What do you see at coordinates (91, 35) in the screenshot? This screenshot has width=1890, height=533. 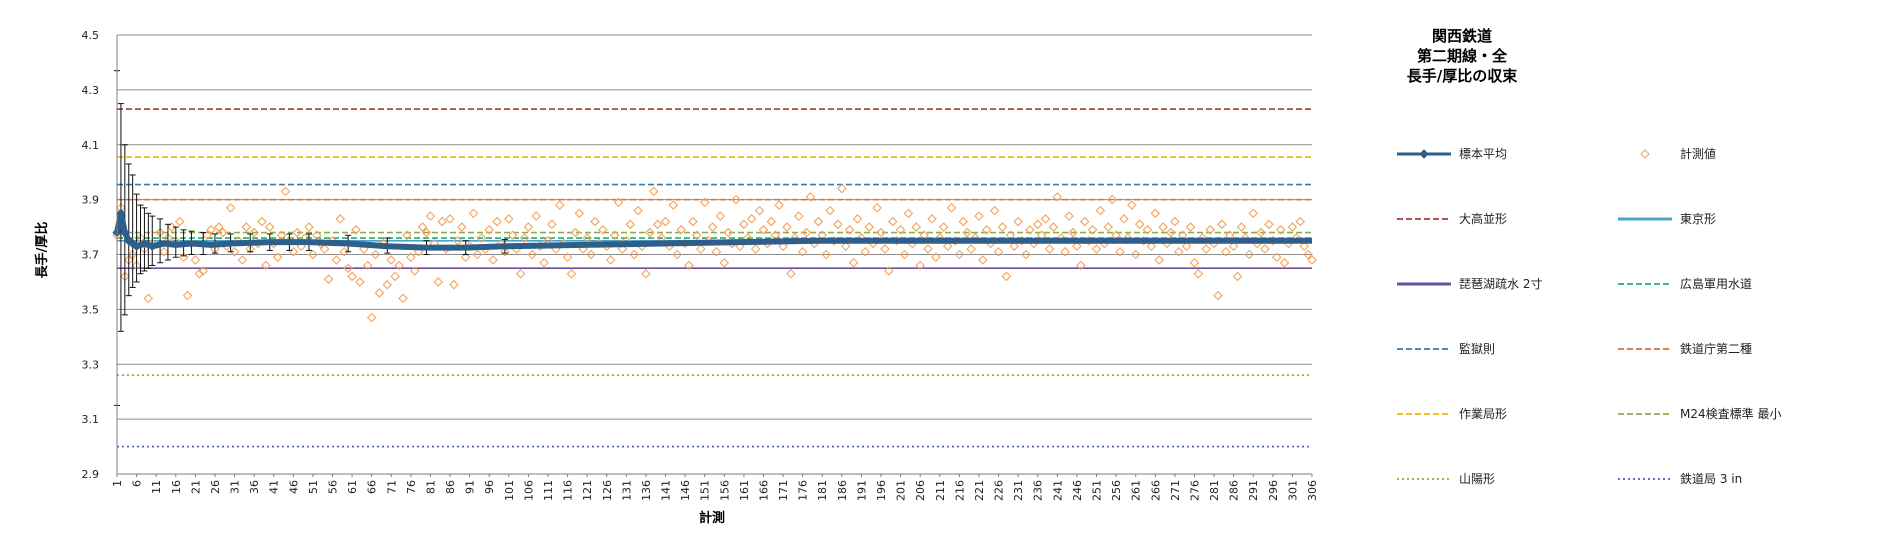 I see `y-tick-label-4.5: 4.5` at bounding box center [91, 35].